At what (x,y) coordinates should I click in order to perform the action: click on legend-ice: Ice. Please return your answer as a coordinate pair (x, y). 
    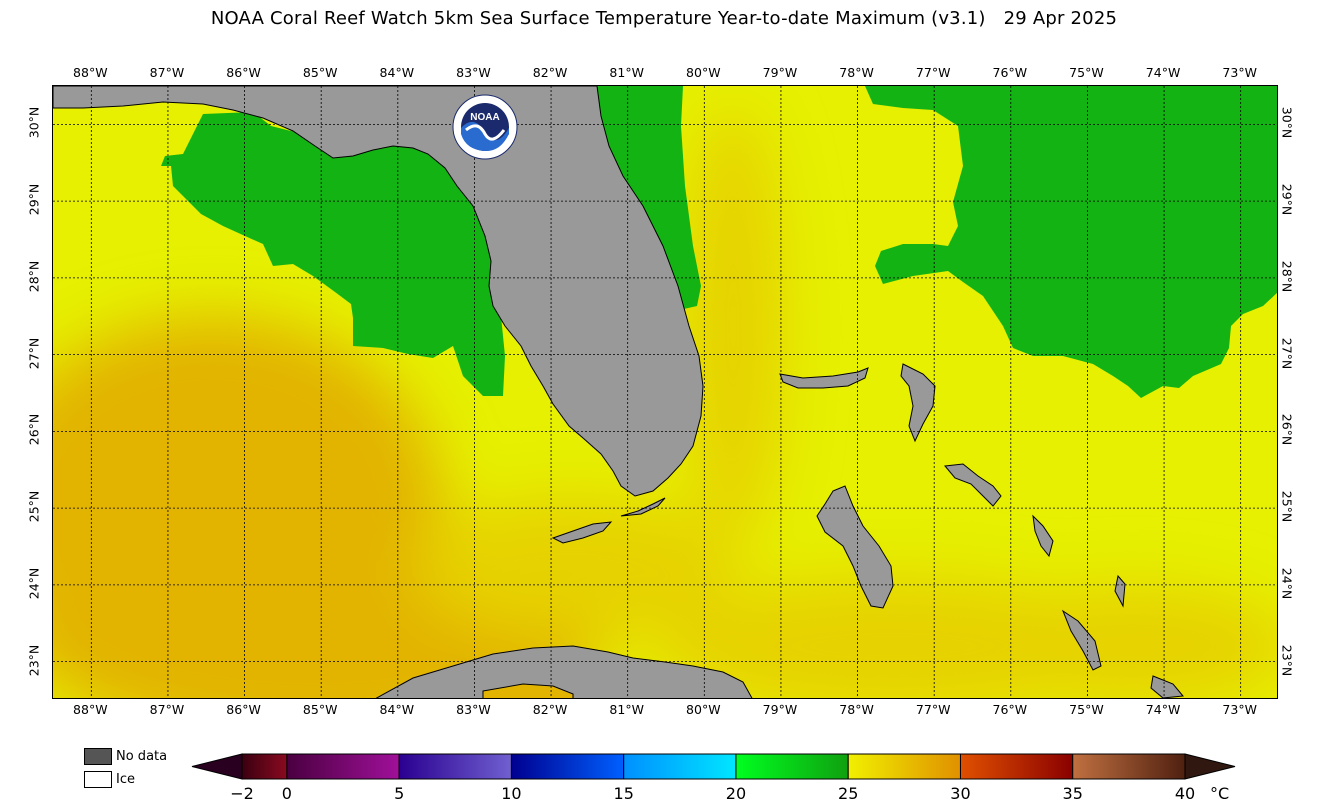
    Looking at the image, I should click on (109, 779).